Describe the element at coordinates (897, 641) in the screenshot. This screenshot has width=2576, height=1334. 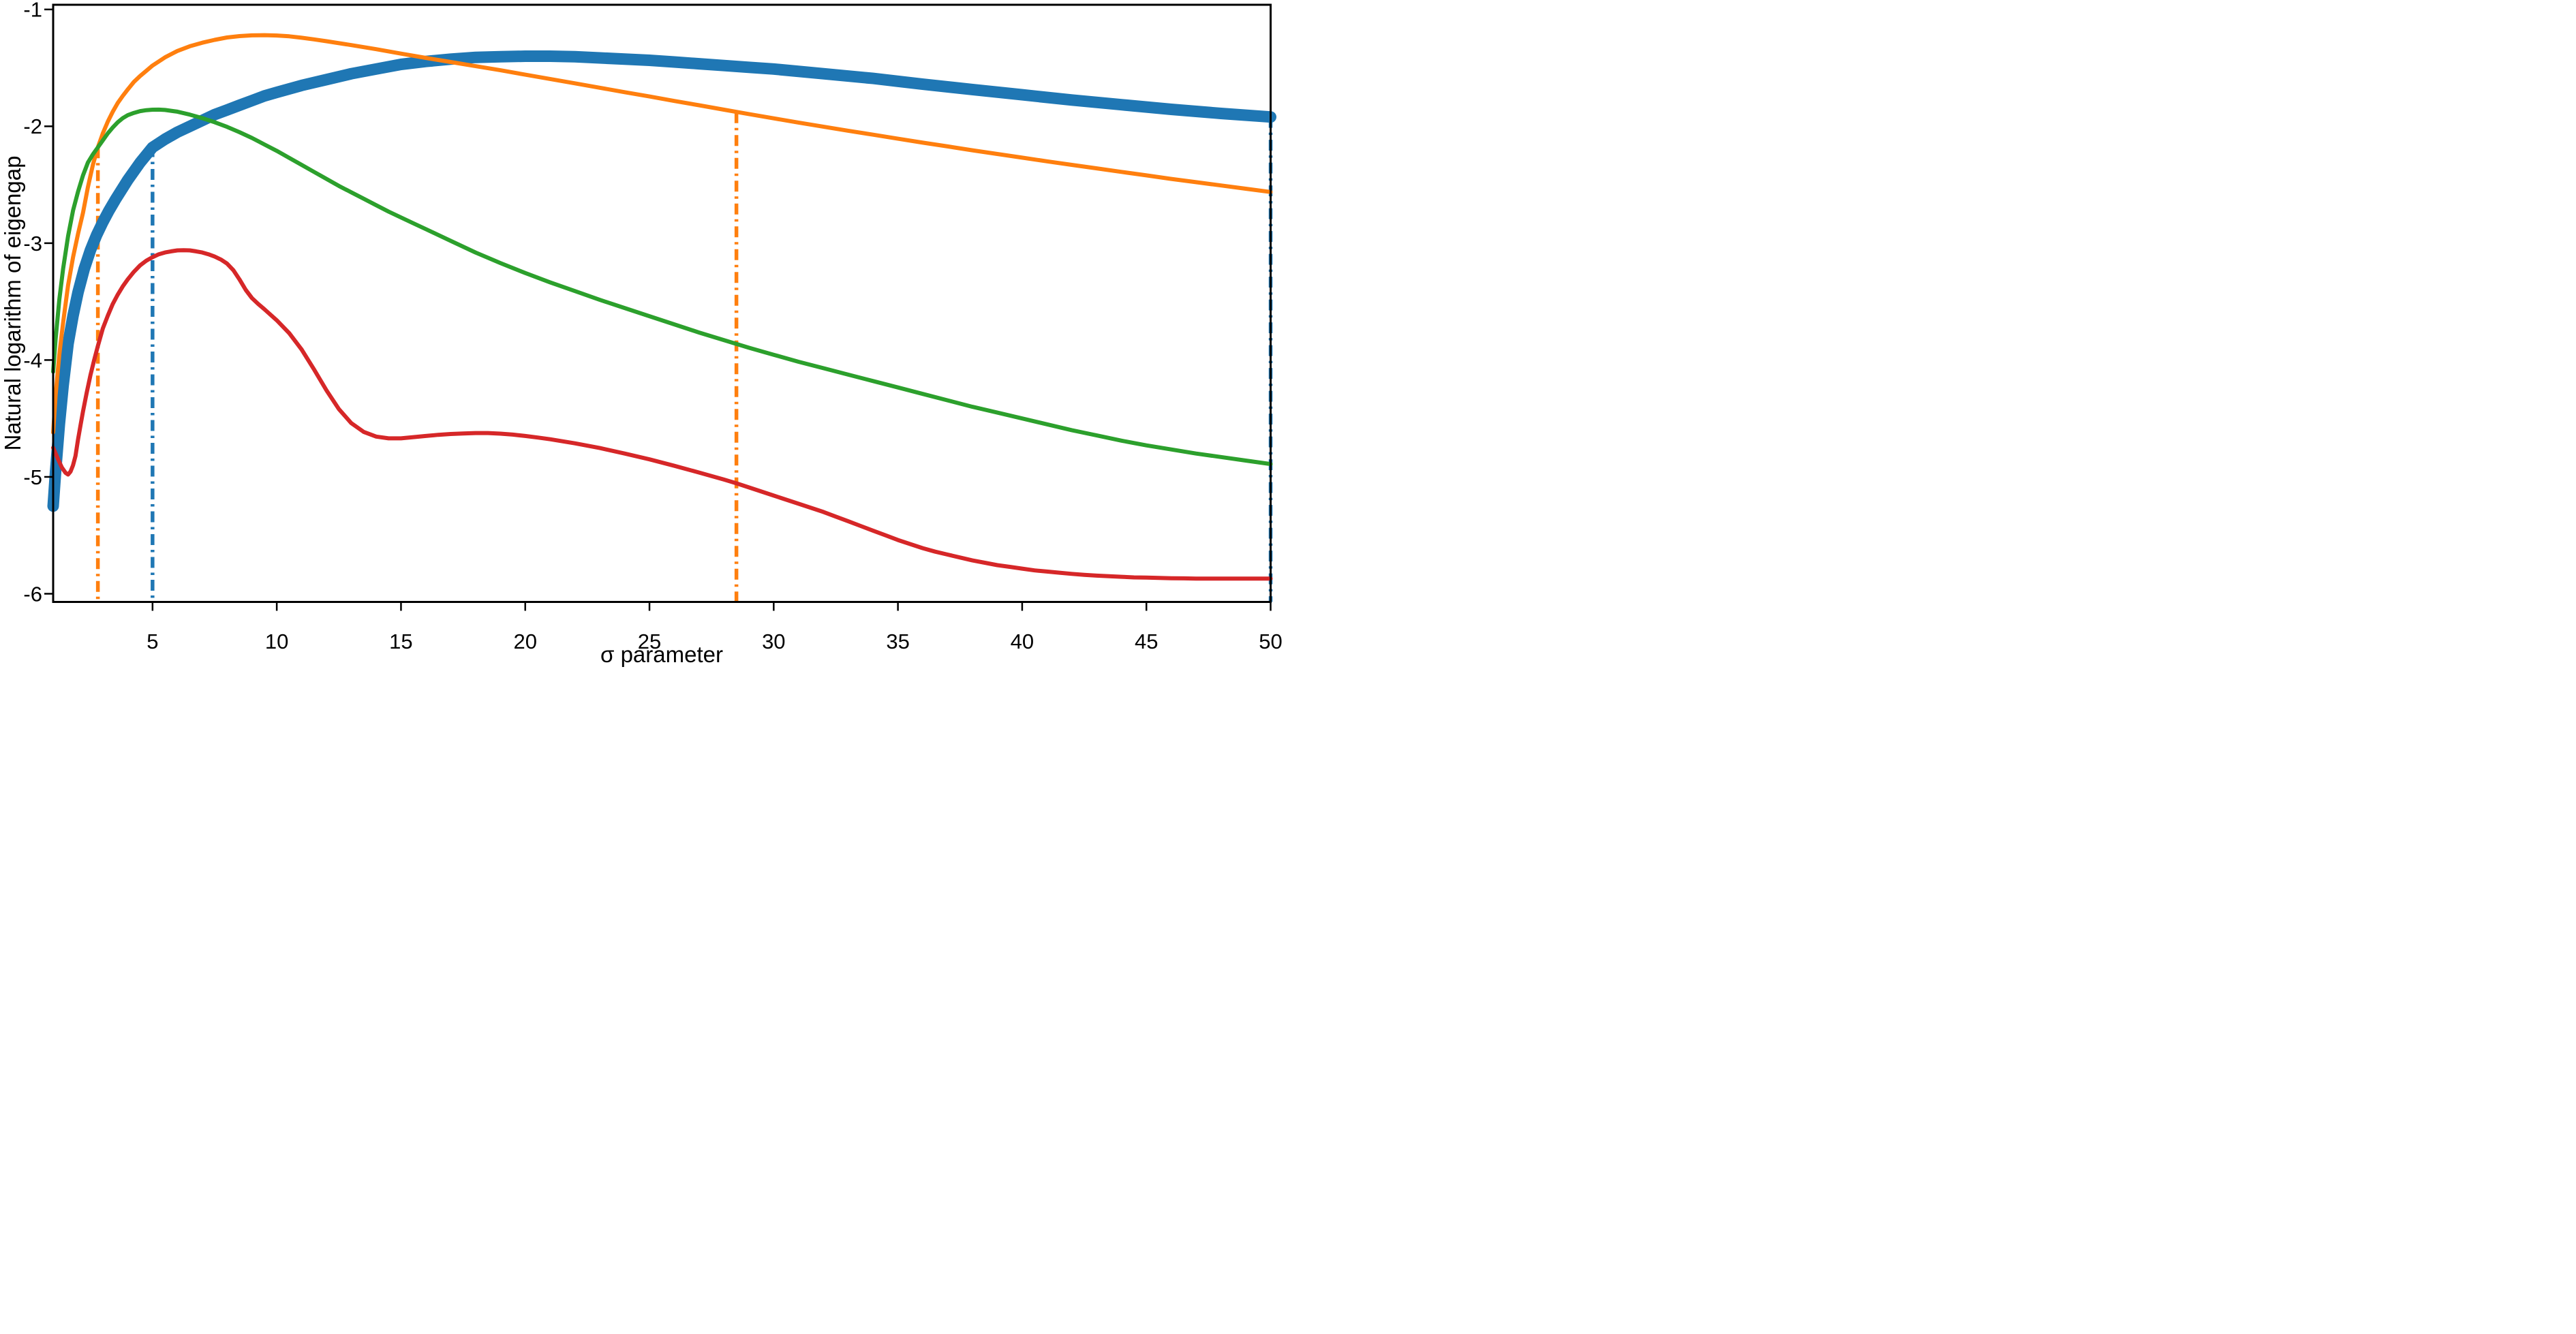
I see `x-tick-label: 35` at that location.